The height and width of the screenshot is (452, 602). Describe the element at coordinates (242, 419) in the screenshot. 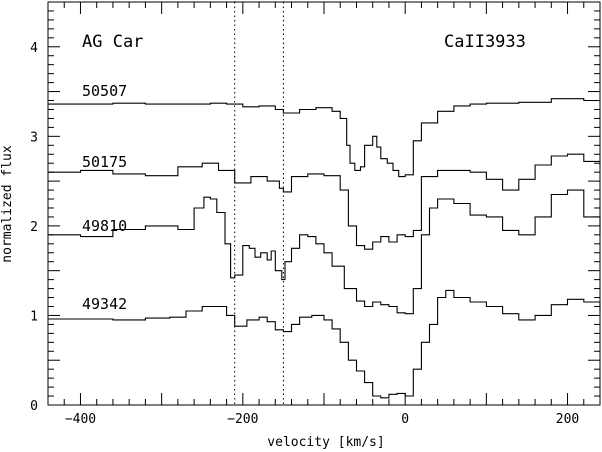

I see `x-tick-label: −200` at that location.